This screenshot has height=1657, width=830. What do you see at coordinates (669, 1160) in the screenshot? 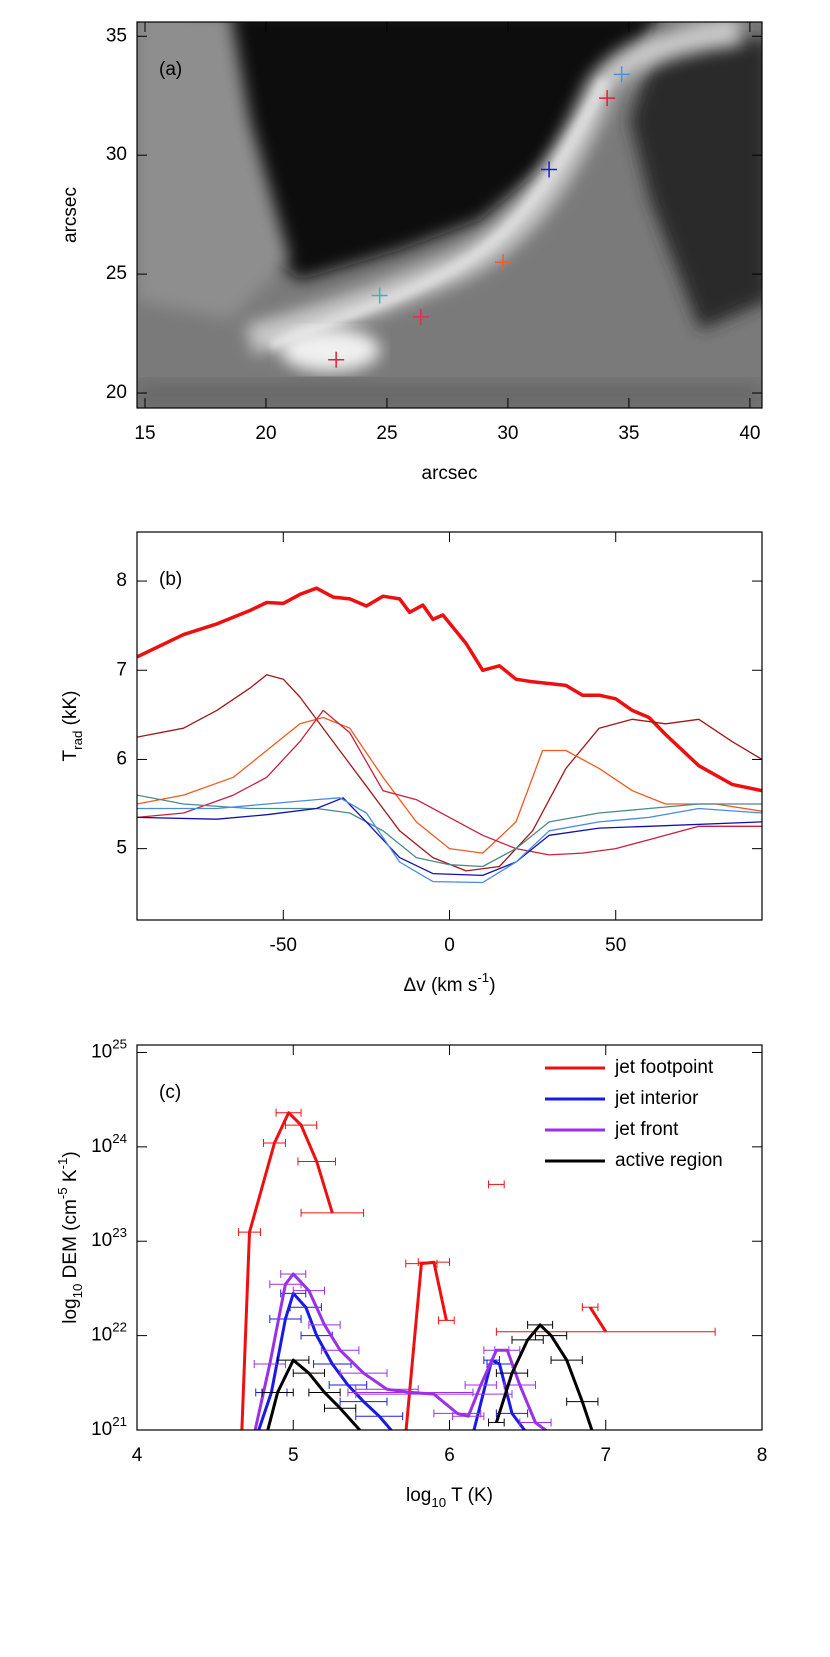
I see `legend-label: active region` at bounding box center [669, 1160].